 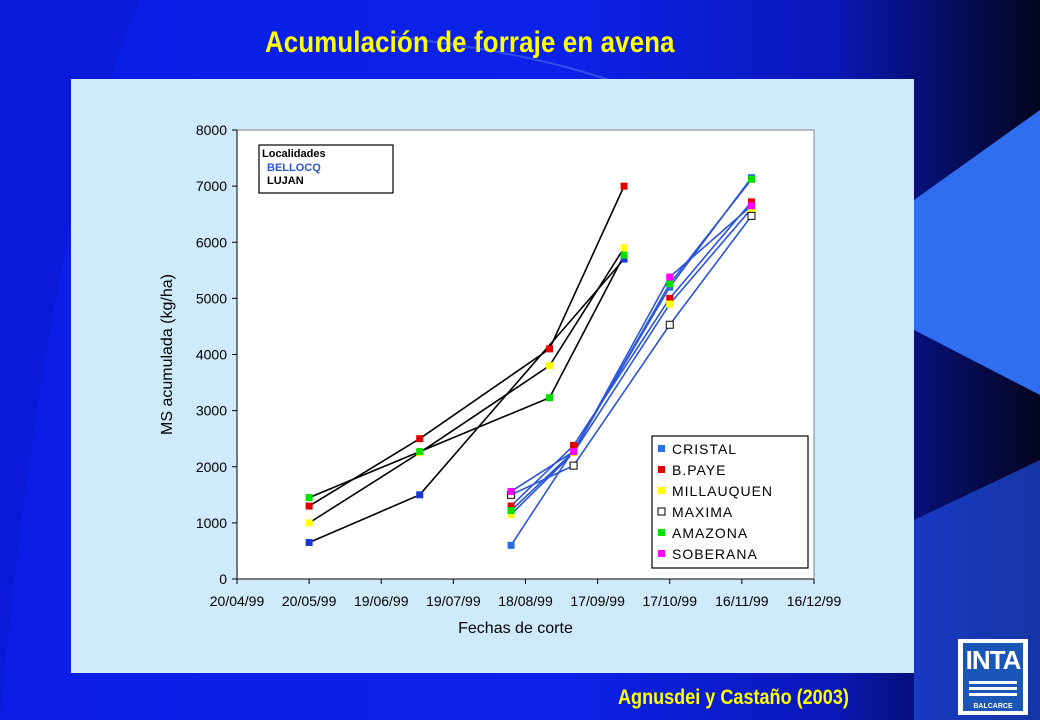 I want to click on x-tick-label: 16/11/99, so click(x=742, y=601).